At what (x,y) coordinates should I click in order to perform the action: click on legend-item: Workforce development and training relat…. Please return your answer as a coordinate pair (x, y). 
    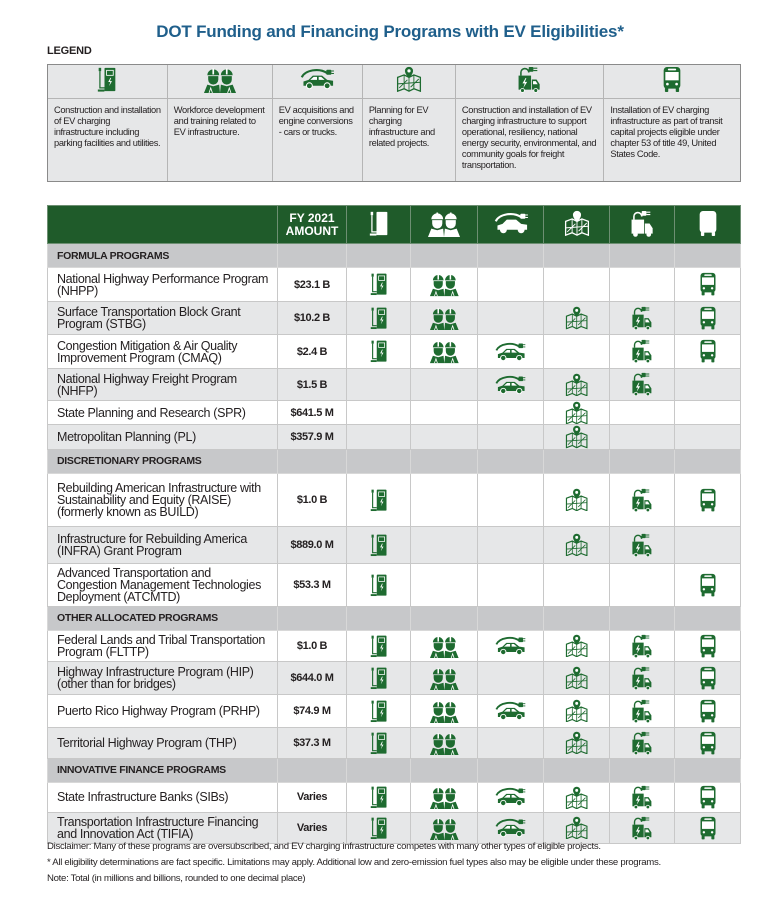
    Looking at the image, I should click on (220, 123).